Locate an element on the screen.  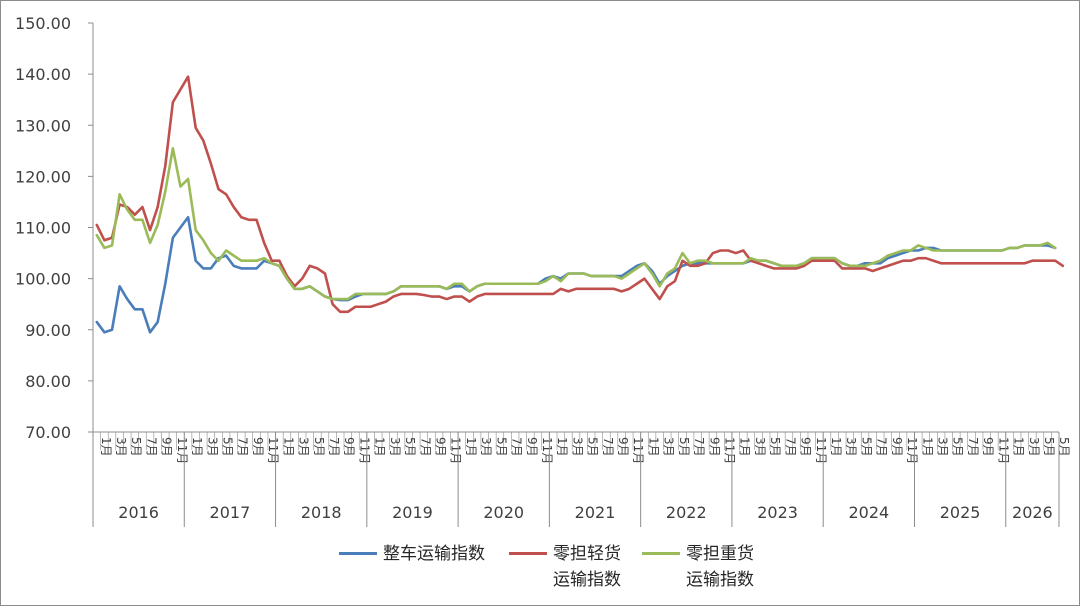
legend-label-series-1: 整车运输指数 is located at coordinates (434, 554).